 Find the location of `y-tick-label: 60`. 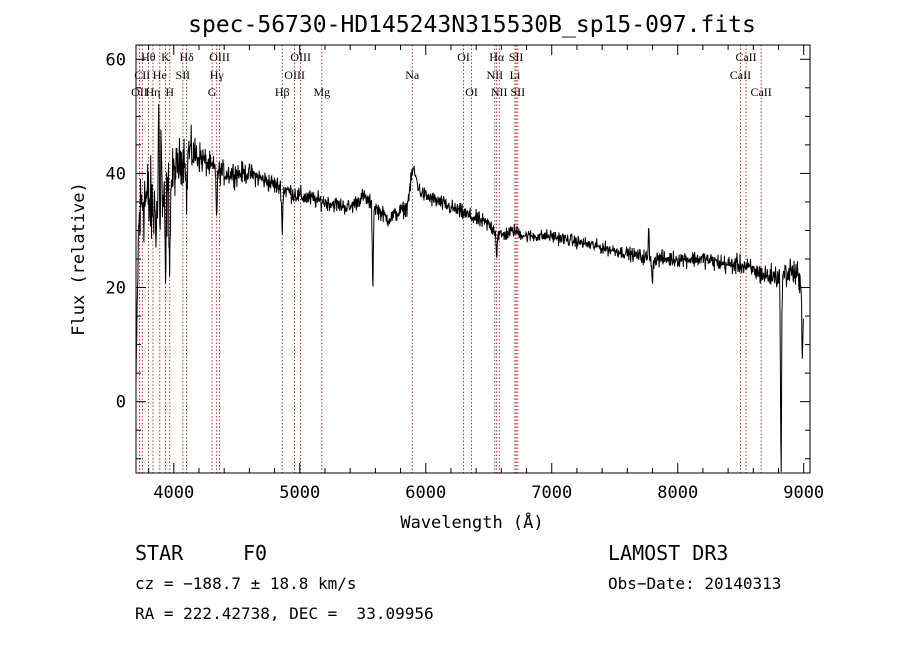

y-tick-label: 60 is located at coordinates (116, 60).